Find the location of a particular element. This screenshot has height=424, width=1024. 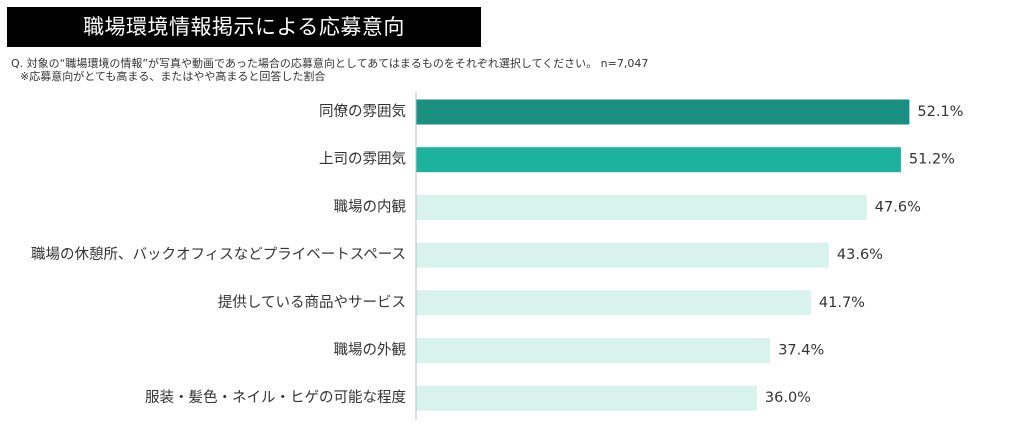

value-label-1: 51.2% is located at coordinates (932, 160).